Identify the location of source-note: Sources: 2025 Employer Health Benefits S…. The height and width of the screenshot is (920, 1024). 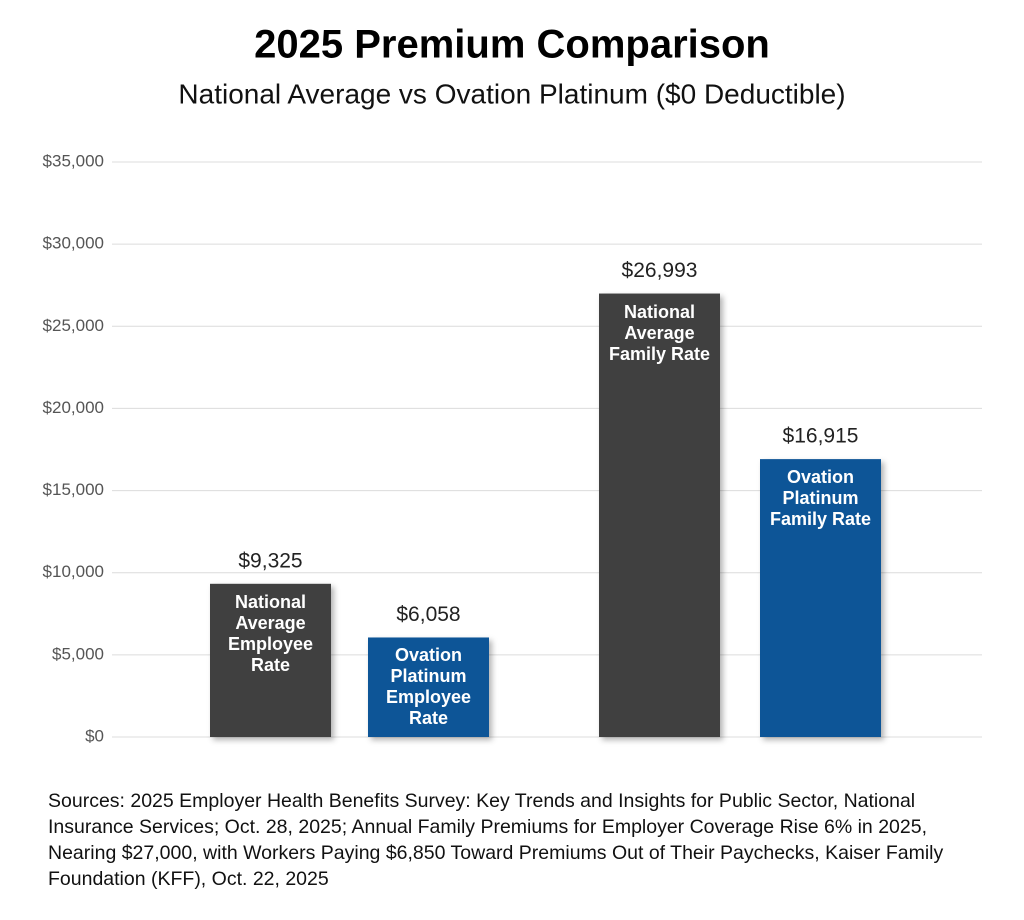
(496, 840).